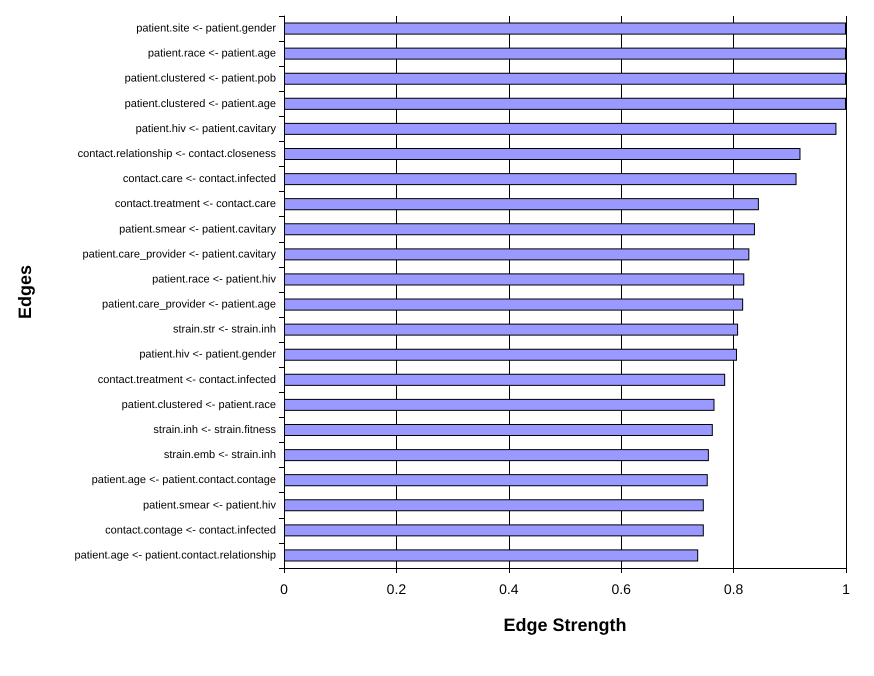  I want to click on y-tick-label: patient.smear <- patient.hiv, so click(209, 505).